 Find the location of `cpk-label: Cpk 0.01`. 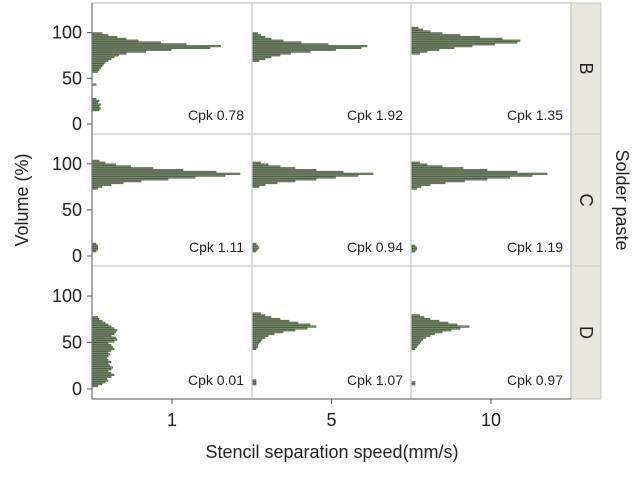

cpk-label: Cpk 0.01 is located at coordinates (216, 380).